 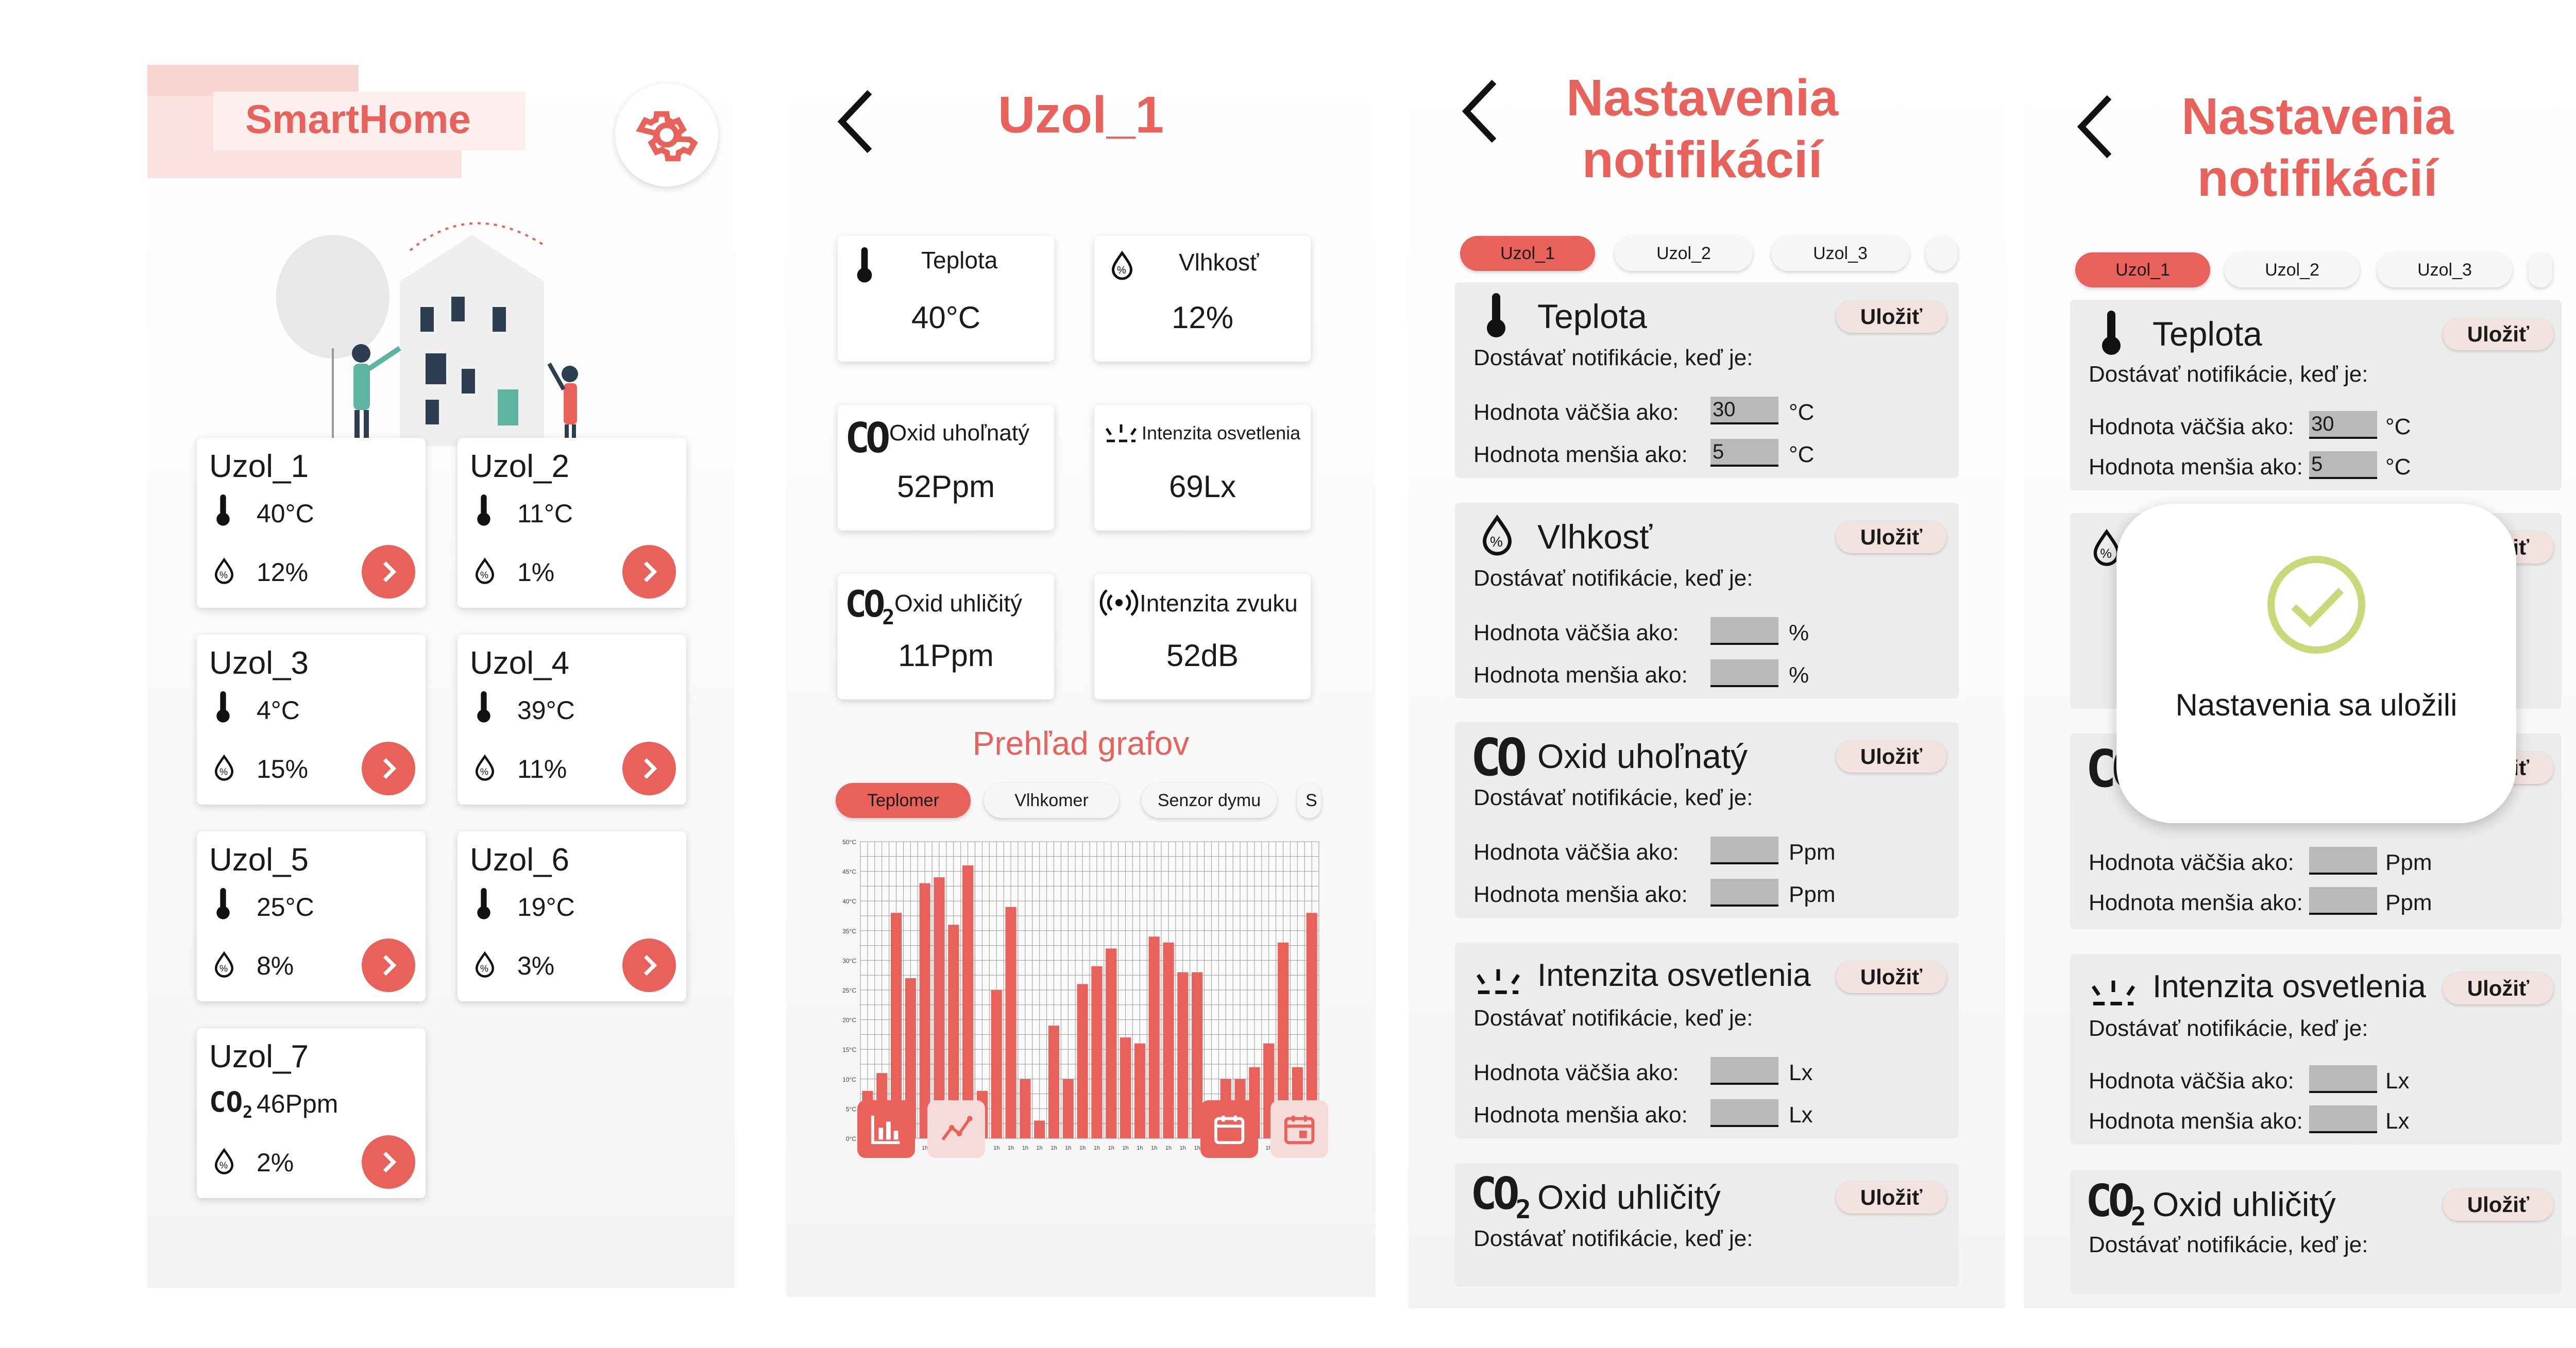 I want to click on less-label: Hodnota menšia ako:, so click(x=1580, y=895).